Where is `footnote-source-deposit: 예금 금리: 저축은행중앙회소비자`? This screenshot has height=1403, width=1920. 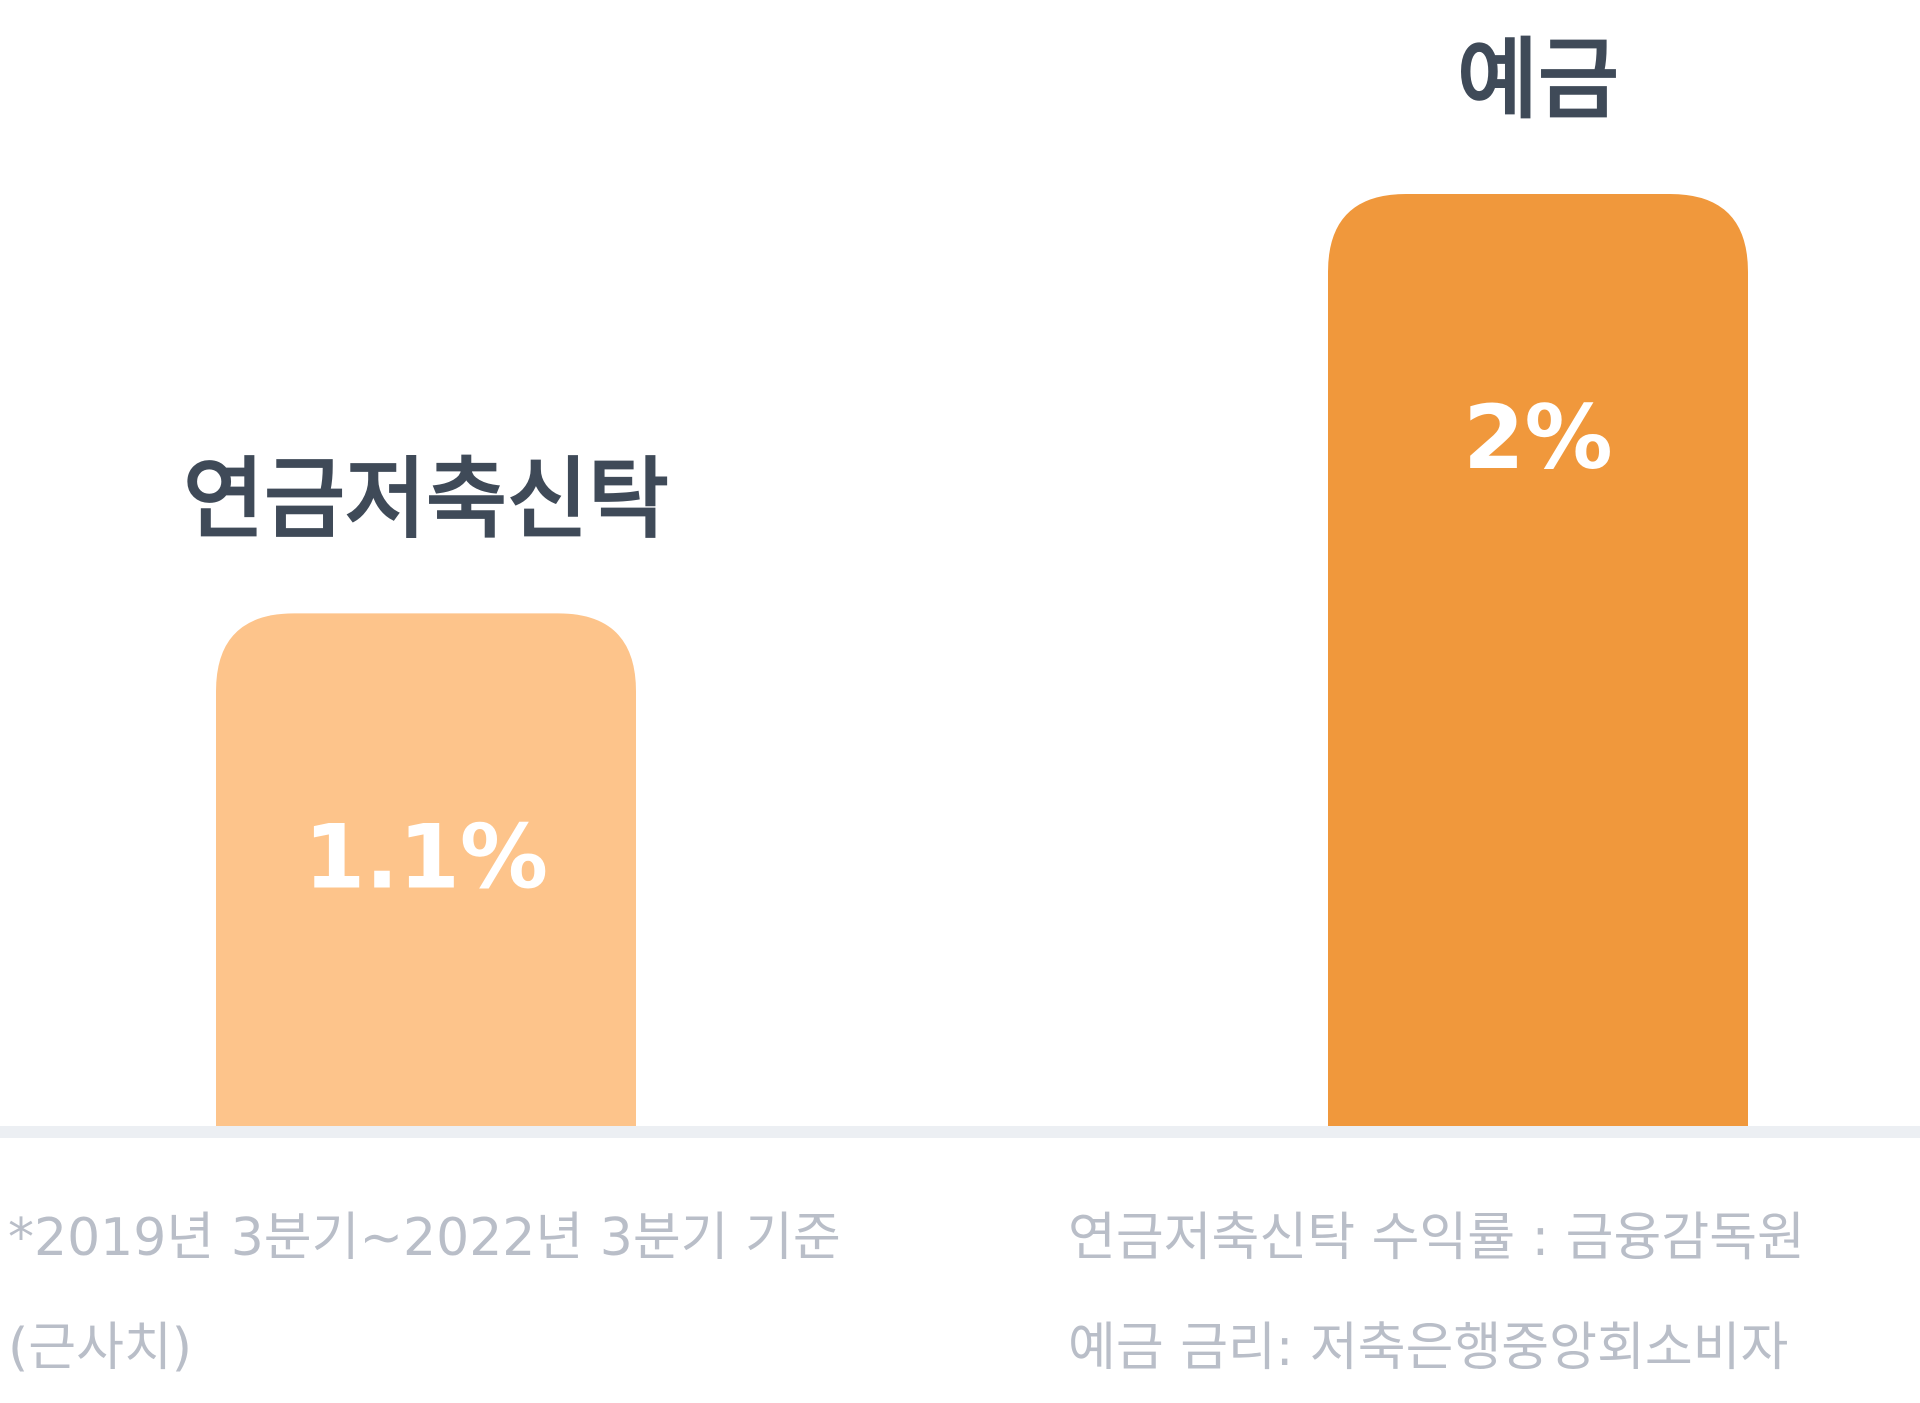 footnote-source-deposit: 예금 금리: 저축은행중앙회소비자 is located at coordinates (1428, 1348).